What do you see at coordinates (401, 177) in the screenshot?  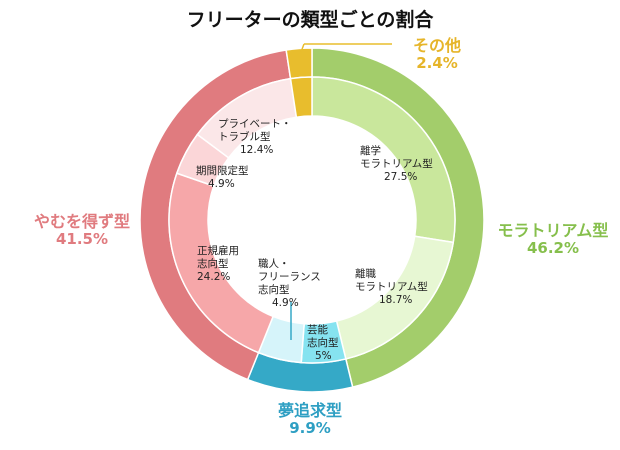 I see `data-label: 27.5%` at bounding box center [401, 177].